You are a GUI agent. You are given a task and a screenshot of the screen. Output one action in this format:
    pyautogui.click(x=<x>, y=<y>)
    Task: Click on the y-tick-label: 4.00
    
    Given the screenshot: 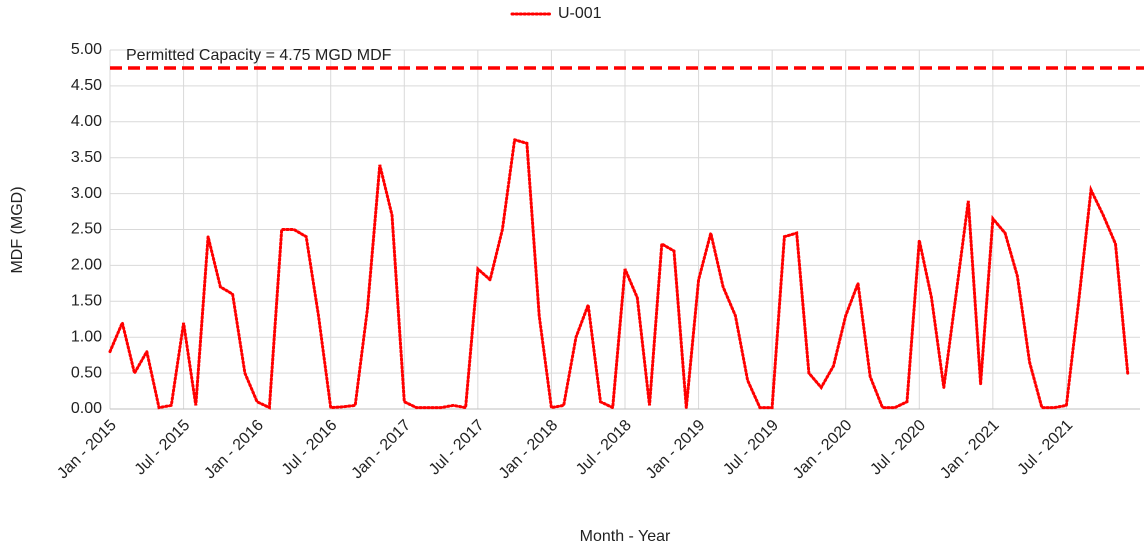 What is the action you would take?
    pyautogui.click(x=86, y=121)
    